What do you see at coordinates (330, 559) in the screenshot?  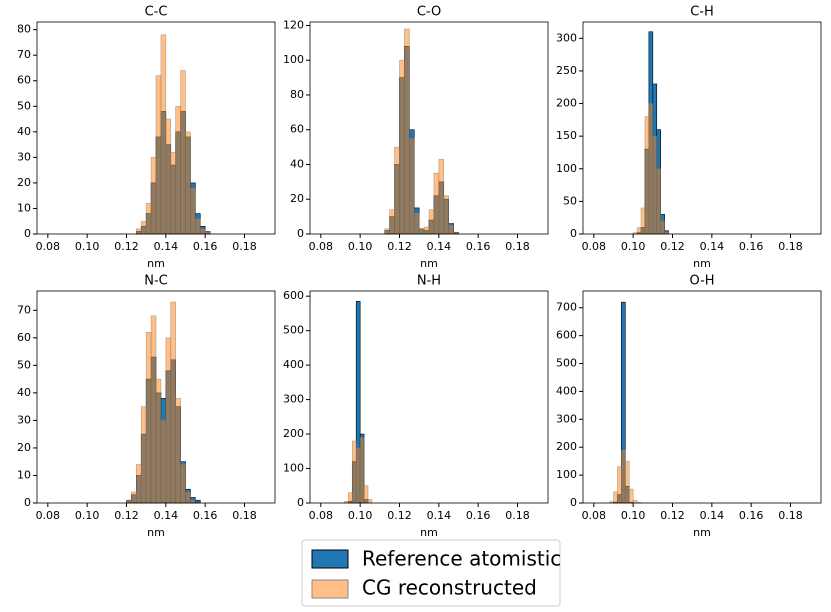 I see `legend-swatch` at bounding box center [330, 559].